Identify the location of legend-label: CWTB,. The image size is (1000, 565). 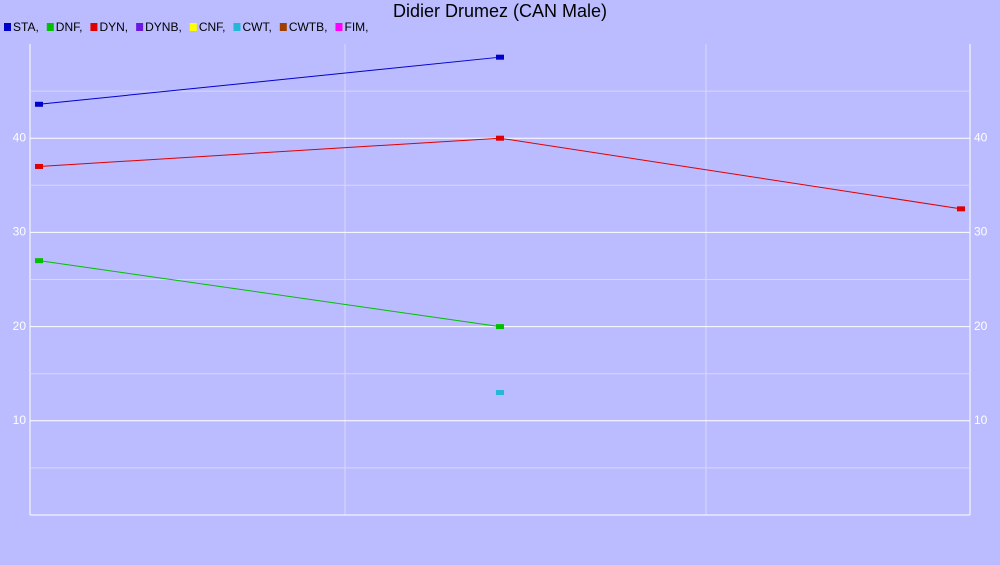
(308, 27).